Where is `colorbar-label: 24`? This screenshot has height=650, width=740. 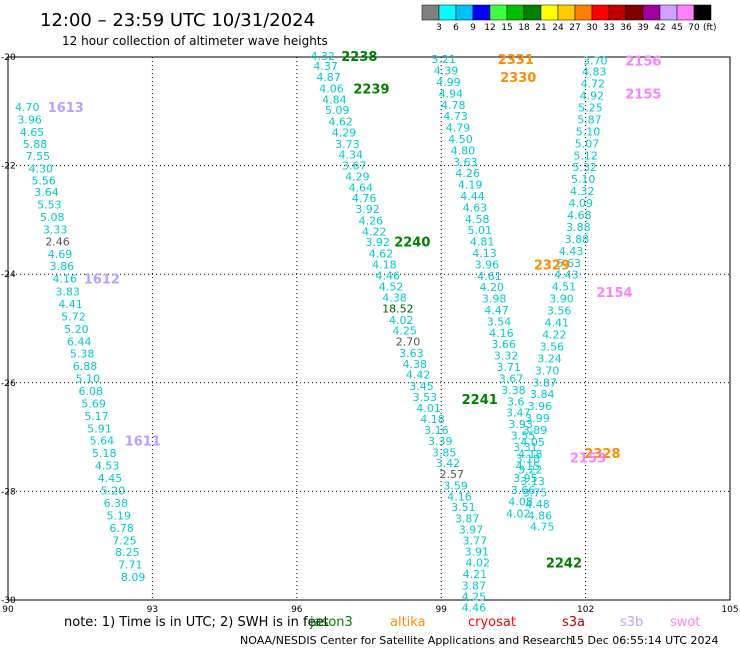 colorbar-label: 24 is located at coordinates (558, 28).